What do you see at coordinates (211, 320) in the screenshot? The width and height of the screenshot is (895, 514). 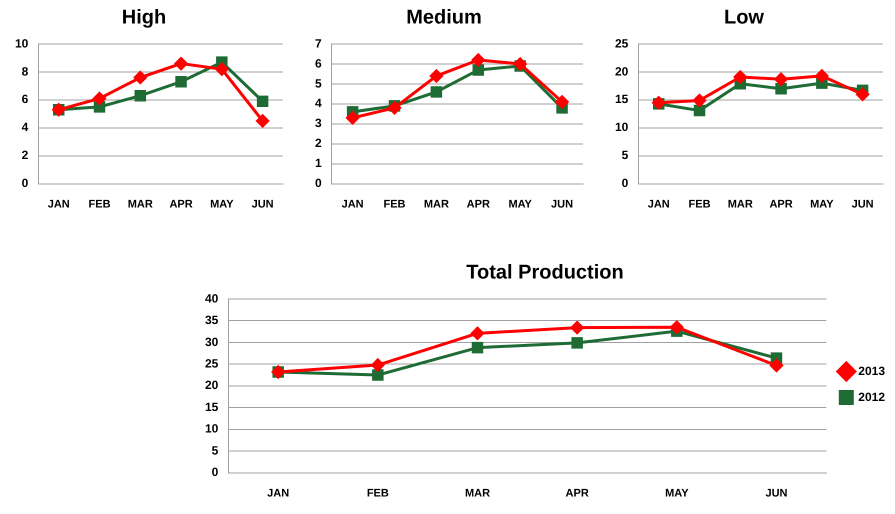 I see `y-tick-label: 35` at bounding box center [211, 320].